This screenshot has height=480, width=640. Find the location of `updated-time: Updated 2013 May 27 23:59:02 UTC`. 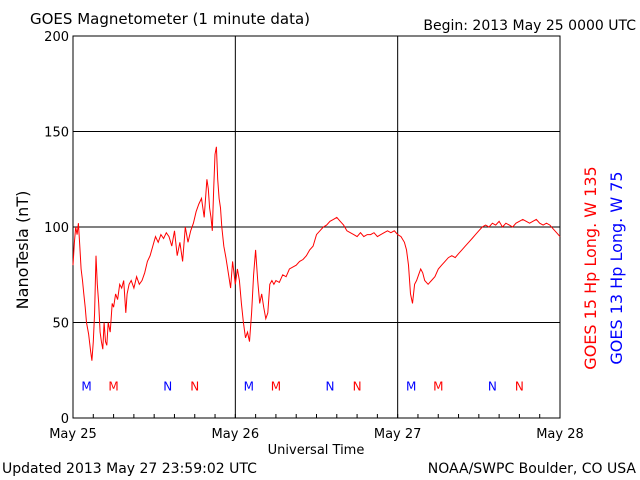

updated-time: Updated 2013 May 27 23:59:02 UTC is located at coordinates (129, 469).